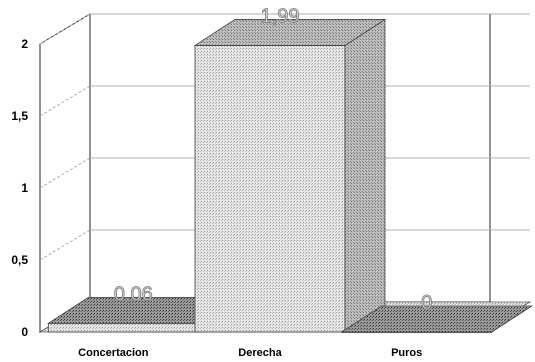 The height and width of the screenshot is (362, 535). I want to click on x-category-label: Concertacion, so click(113, 353).